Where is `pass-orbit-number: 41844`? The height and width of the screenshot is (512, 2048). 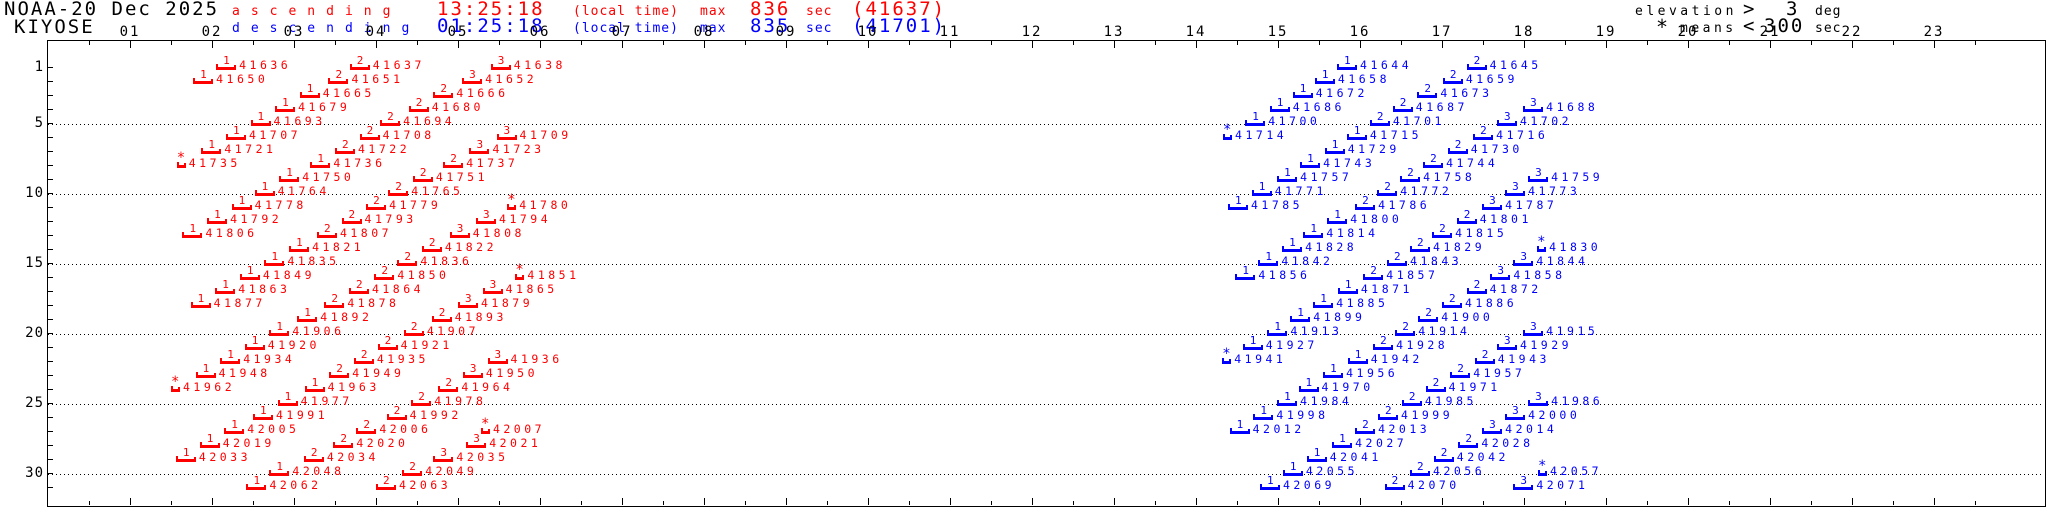
pass-orbit-number: 41844 is located at coordinates (1562, 261).